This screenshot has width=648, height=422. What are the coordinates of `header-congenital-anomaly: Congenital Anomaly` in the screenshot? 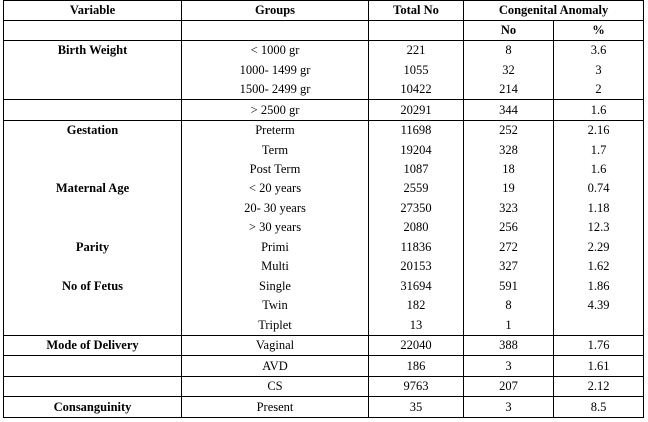 It's located at (553, 10).